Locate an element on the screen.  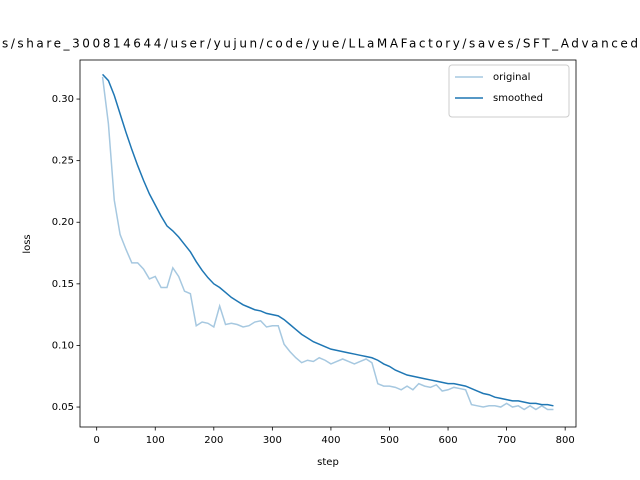
x-tick-label: 0 is located at coordinates (97, 440).